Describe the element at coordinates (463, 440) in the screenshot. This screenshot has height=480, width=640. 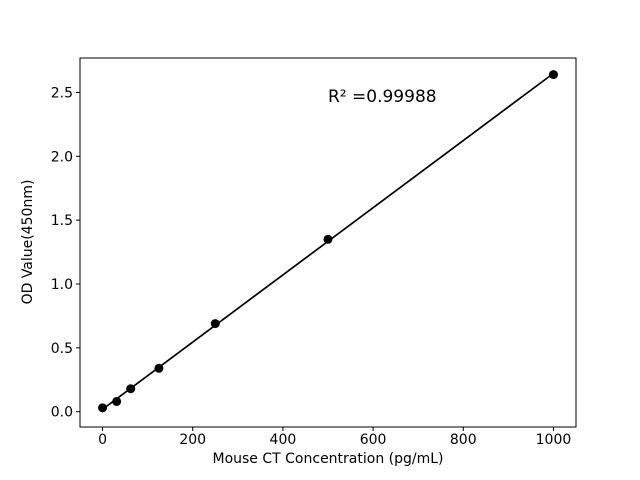
I see `x-tick-label: 800` at that location.